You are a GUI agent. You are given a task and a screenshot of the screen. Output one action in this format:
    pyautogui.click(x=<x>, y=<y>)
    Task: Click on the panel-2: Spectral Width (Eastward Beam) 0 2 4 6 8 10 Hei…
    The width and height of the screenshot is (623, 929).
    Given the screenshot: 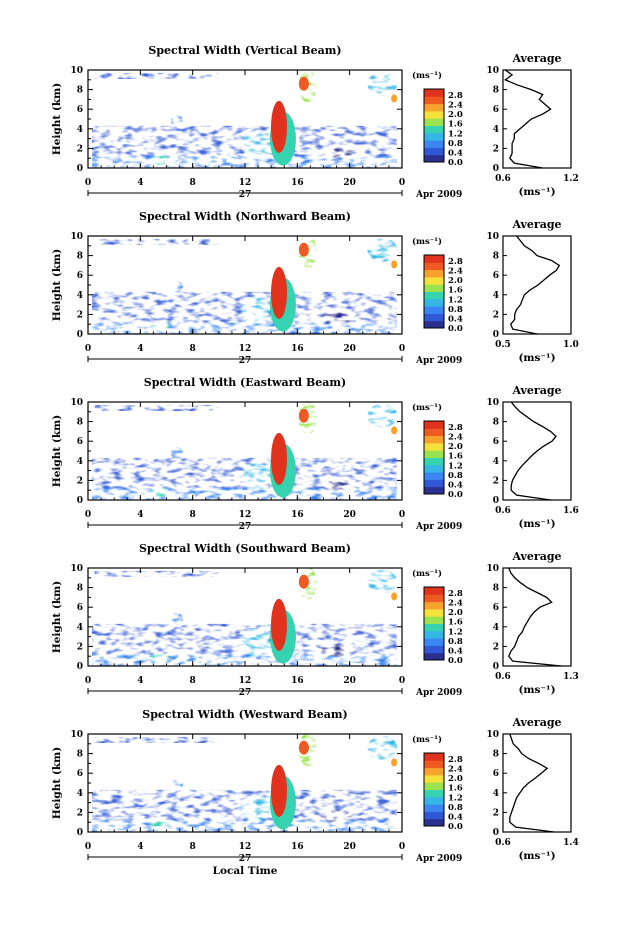 What is the action you would take?
    pyautogui.click(x=315, y=454)
    